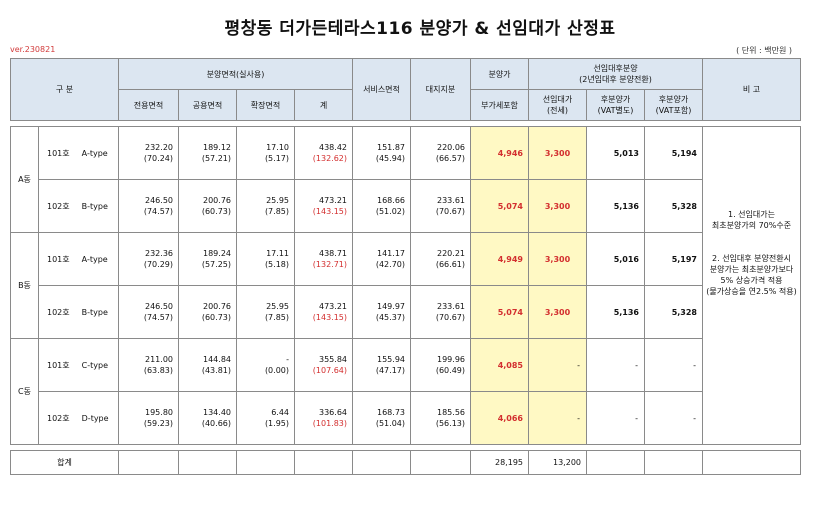 The height and width of the screenshot is (523, 840). Describe the element at coordinates (499, 74) in the screenshot. I see `header-sale-price: 분양가` at that location.